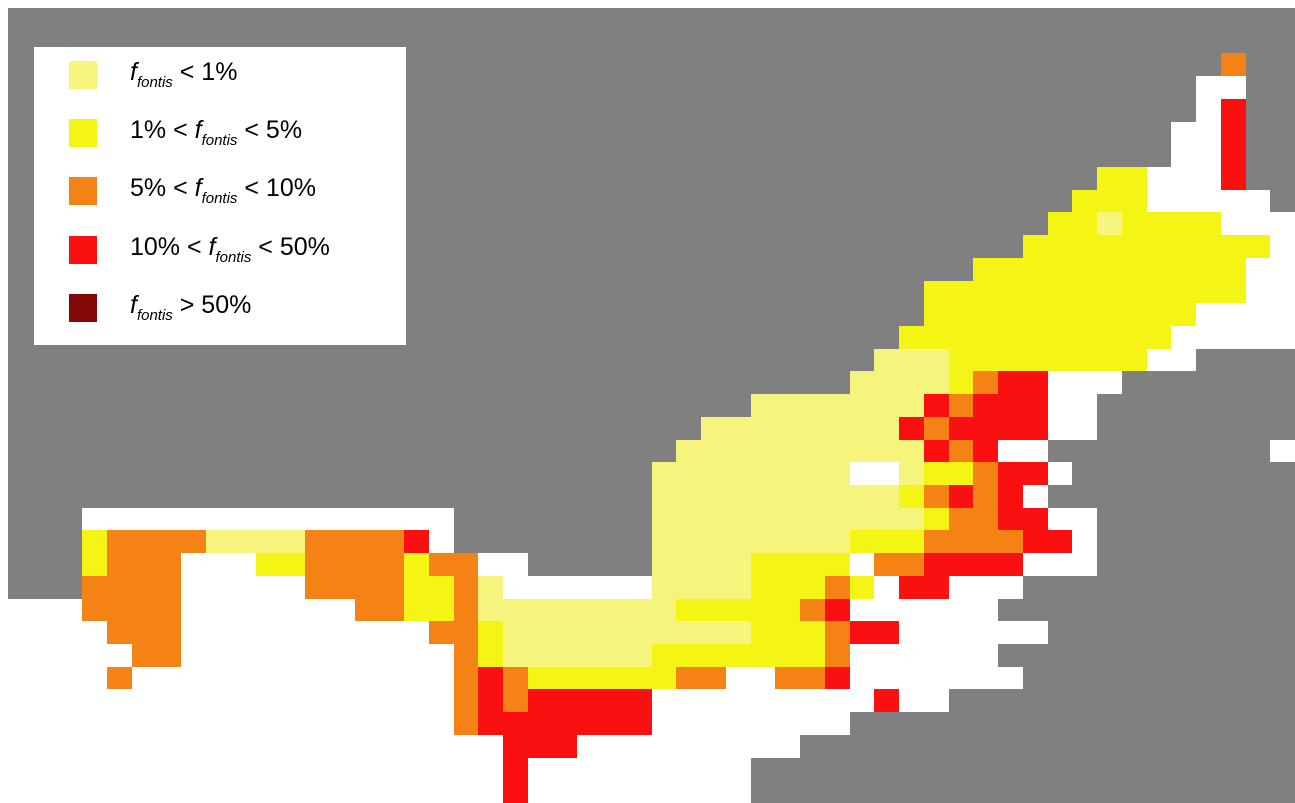 The width and height of the screenshot is (1295, 803). I want to click on legend-item: 1% < ffontis < 5%, so click(185, 133).